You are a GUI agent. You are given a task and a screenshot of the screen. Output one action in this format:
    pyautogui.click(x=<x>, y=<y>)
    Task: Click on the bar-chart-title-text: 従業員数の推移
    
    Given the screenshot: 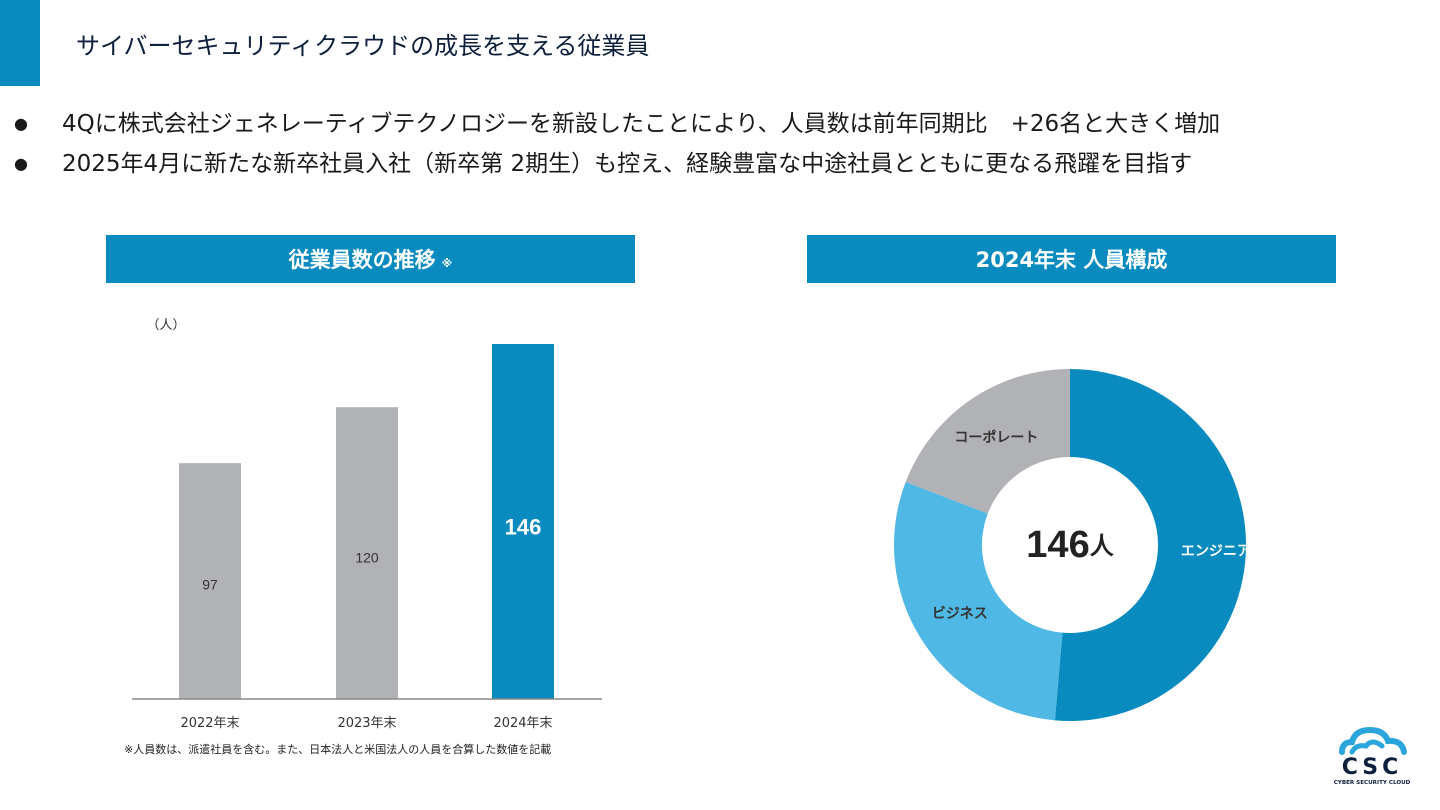 What is the action you would take?
    pyautogui.click(x=362, y=260)
    